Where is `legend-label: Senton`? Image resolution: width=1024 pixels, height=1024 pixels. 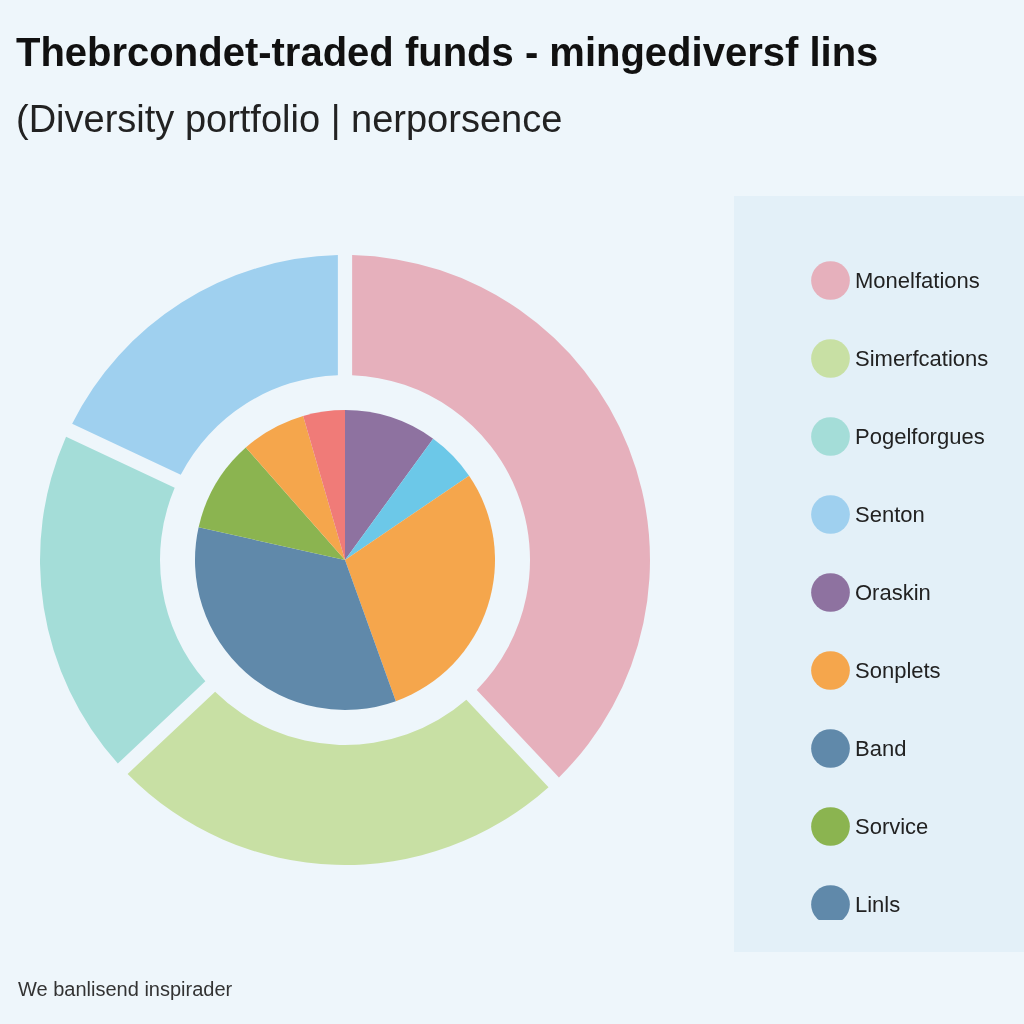
legend-label: Senton is located at coordinates (890, 514).